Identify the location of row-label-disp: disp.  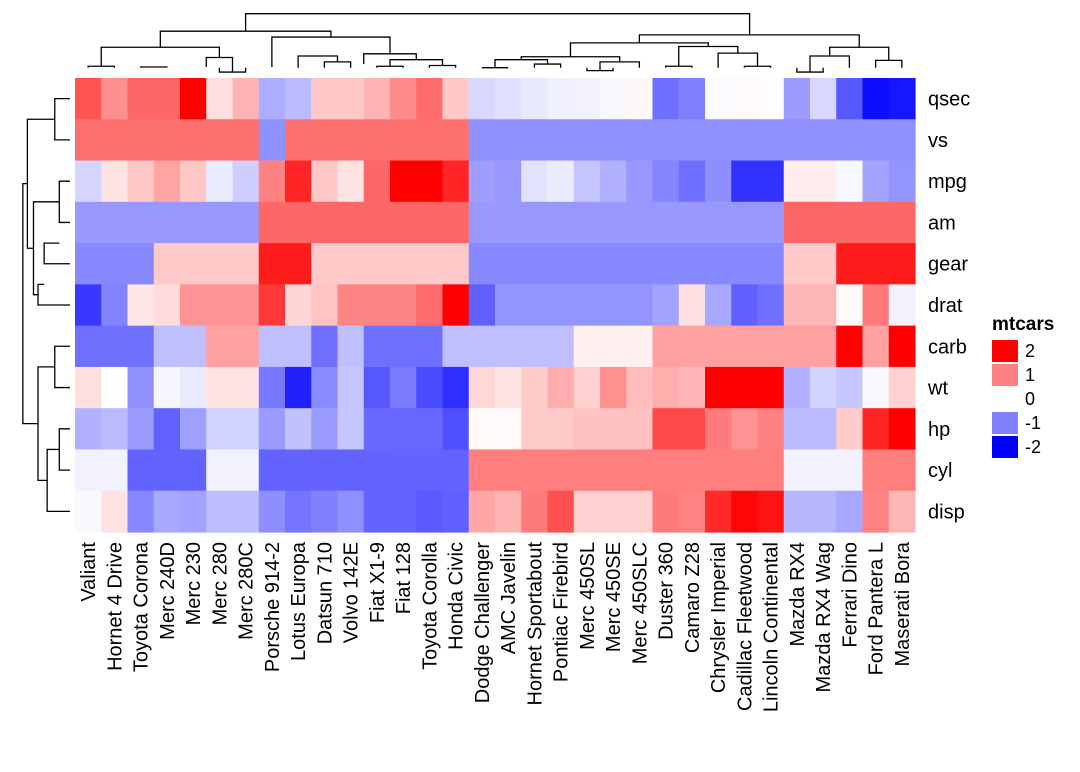
(946, 512).